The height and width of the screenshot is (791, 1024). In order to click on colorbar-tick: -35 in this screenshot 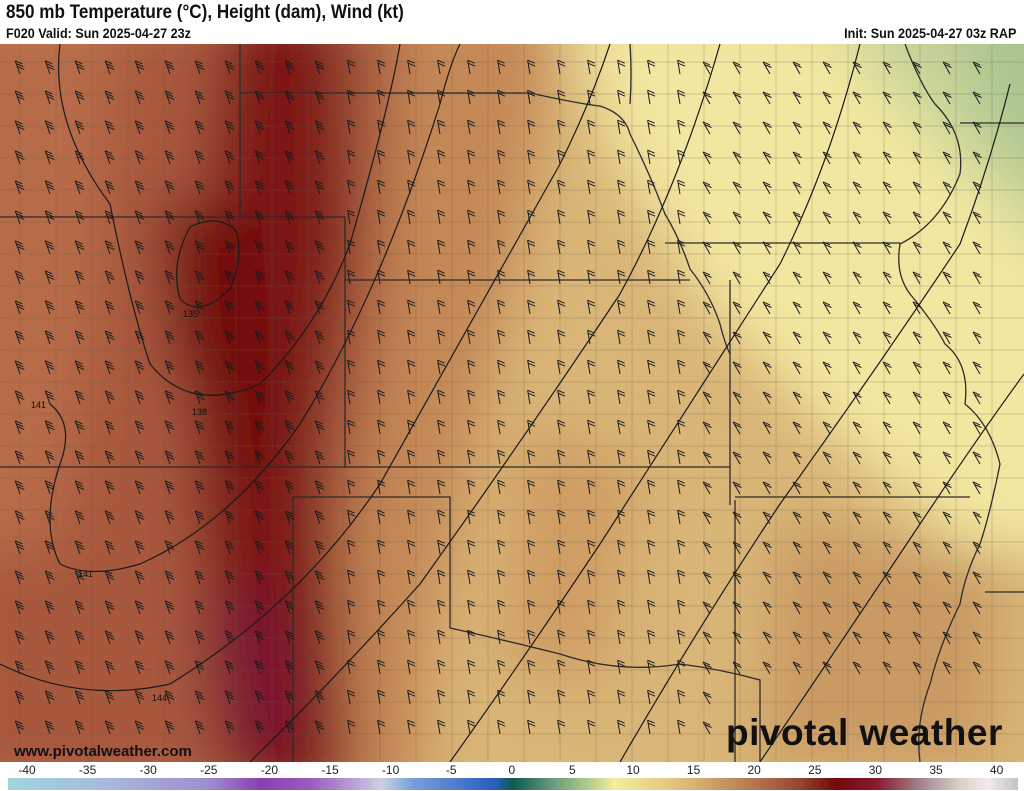, I will do `click(87, 770)`.